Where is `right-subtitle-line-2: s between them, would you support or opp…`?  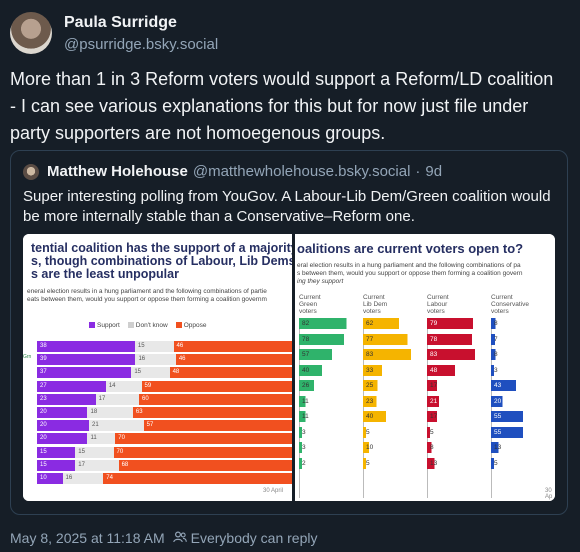
right-subtitle-line-2: s between them, would you support or opp… is located at coordinates (410, 273).